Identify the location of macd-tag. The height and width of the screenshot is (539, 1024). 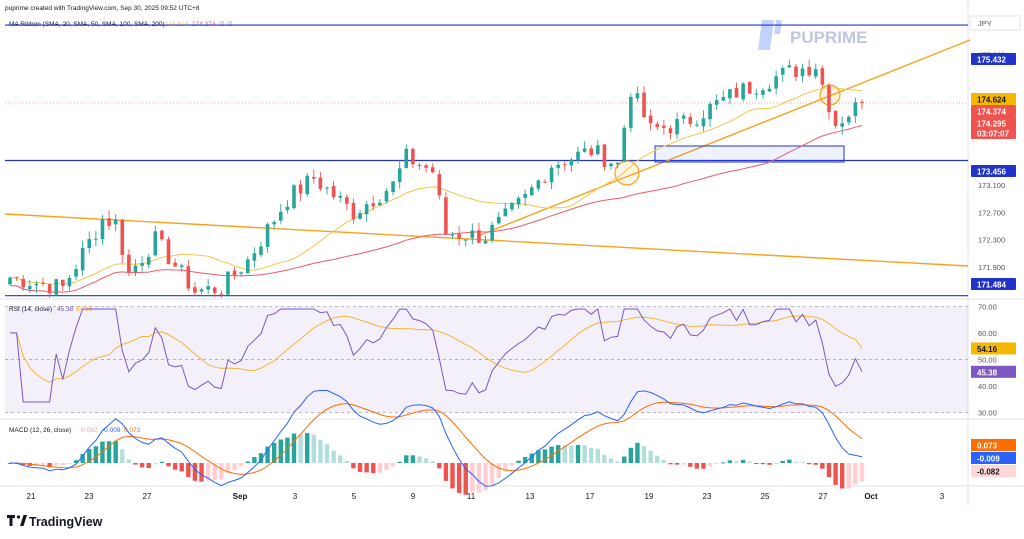
(993, 458).